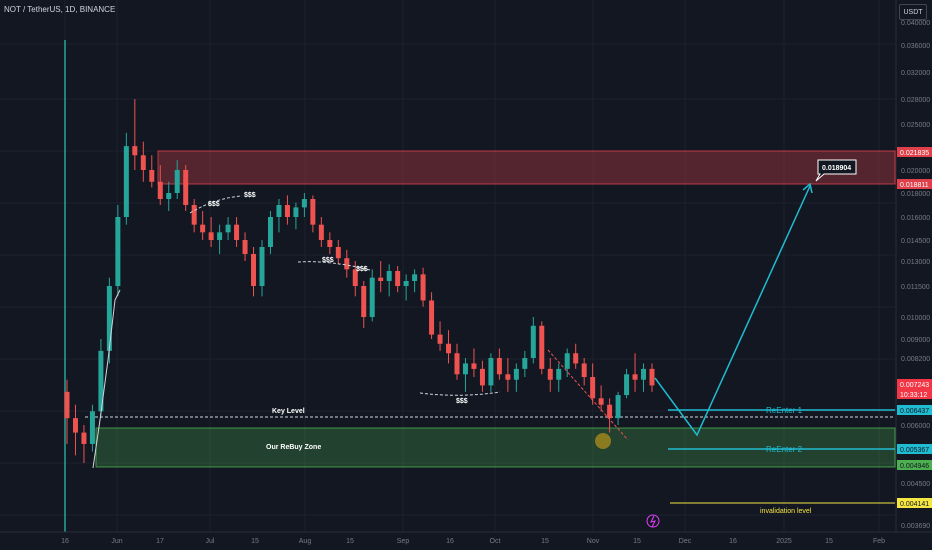 The image size is (932, 550). I want to click on svg-text: 0.018811, so click(914, 185).